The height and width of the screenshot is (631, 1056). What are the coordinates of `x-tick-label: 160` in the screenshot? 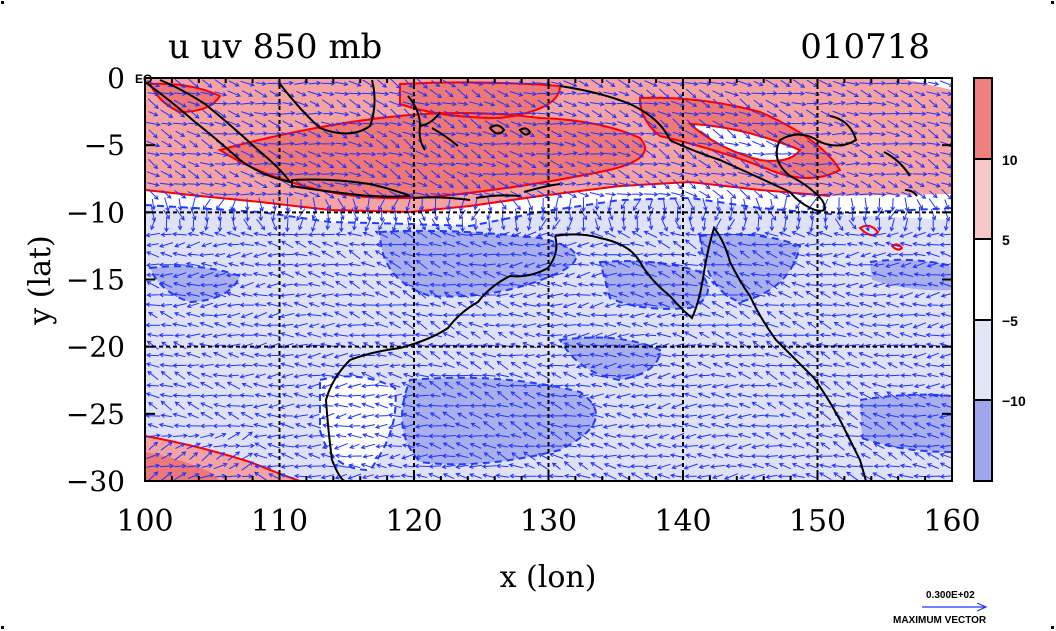 It's located at (951, 521).